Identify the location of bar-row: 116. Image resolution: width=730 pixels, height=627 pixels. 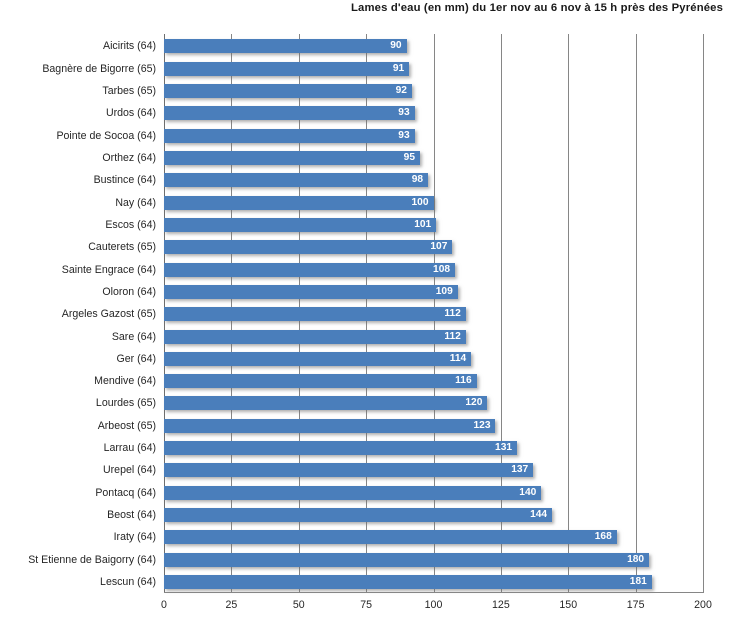
(433, 381).